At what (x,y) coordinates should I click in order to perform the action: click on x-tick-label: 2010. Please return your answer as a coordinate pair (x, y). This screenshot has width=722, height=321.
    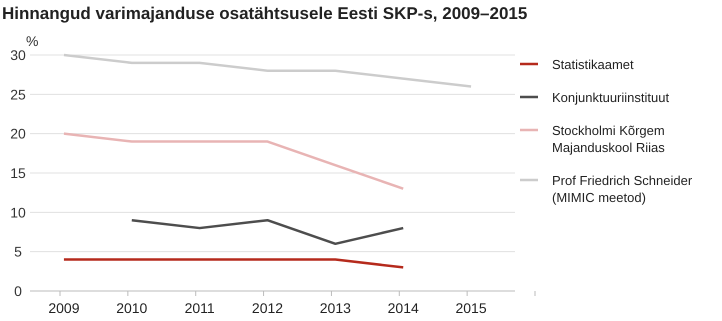
    Looking at the image, I should click on (132, 308).